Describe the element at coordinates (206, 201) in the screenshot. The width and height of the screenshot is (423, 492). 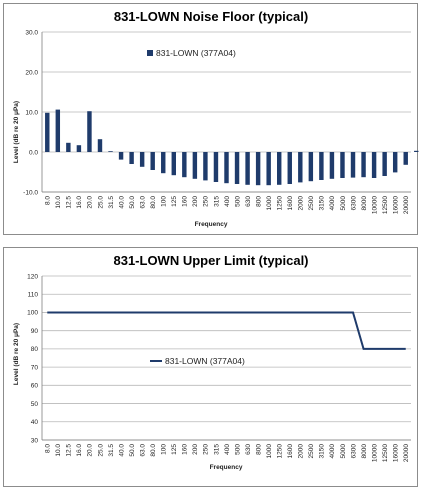
I see `x-tick-label: 250` at that location.